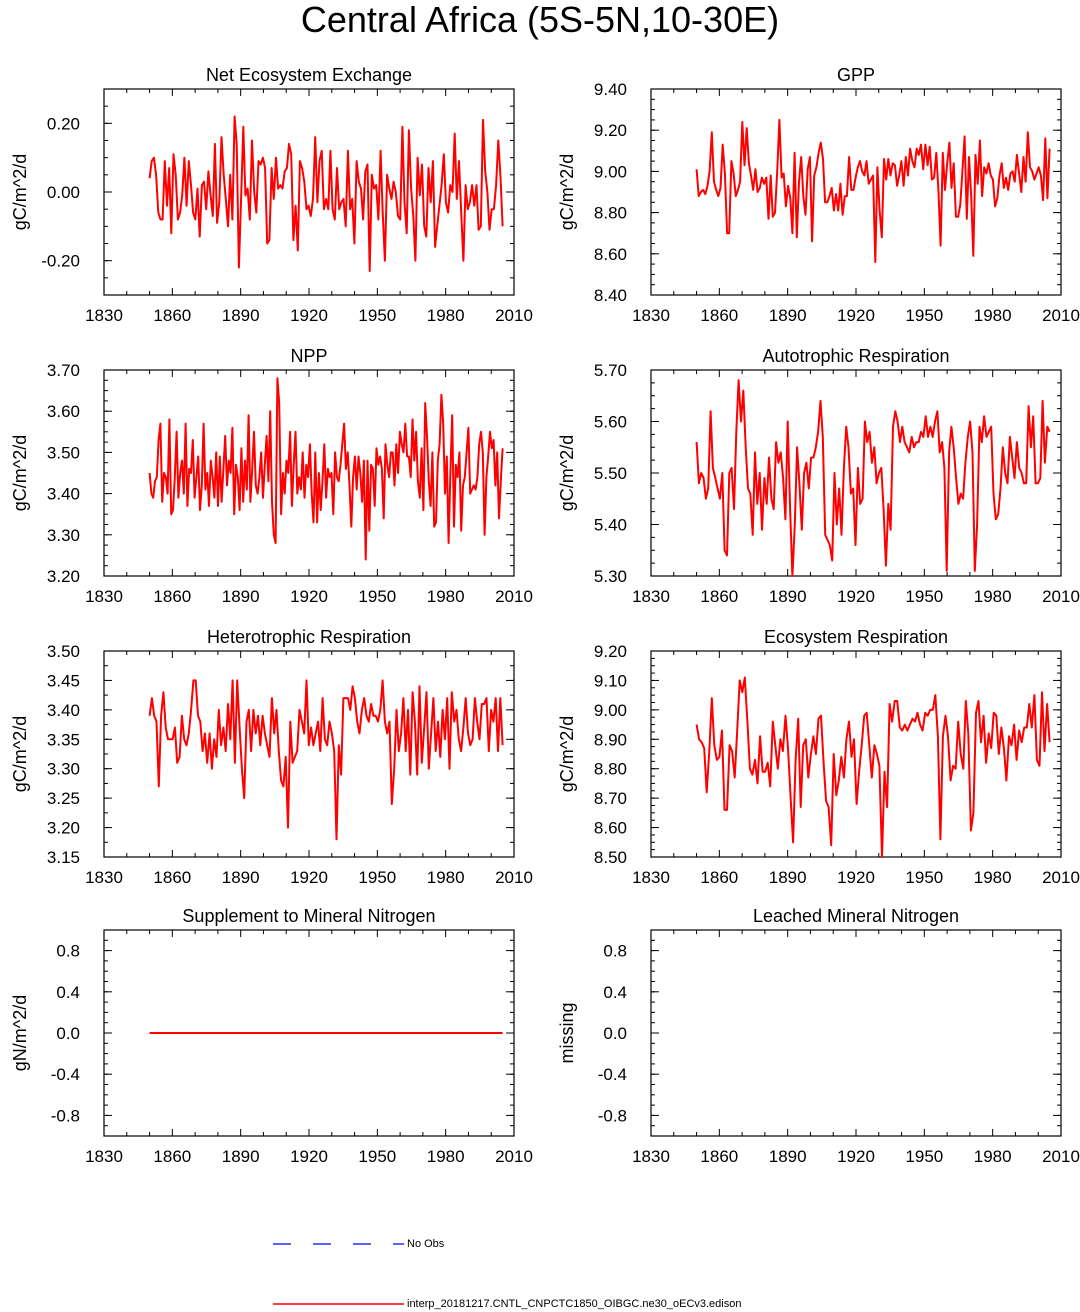 This screenshot has width=1080, height=1312. What do you see at coordinates (60, 261) in the screenshot?
I see `y-tick-label: -0.20` at bounding box center [60, 261].